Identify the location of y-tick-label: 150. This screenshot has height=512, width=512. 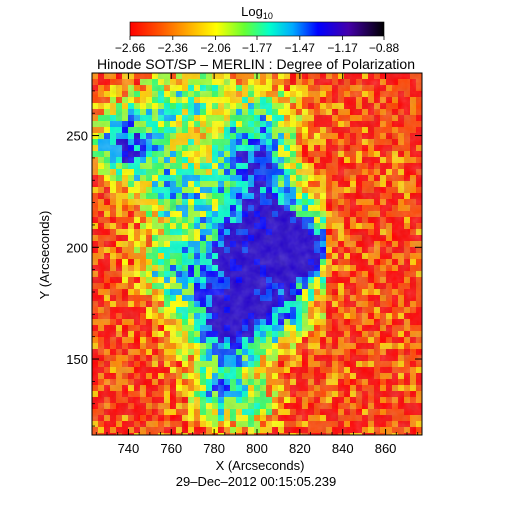
(77, 359).